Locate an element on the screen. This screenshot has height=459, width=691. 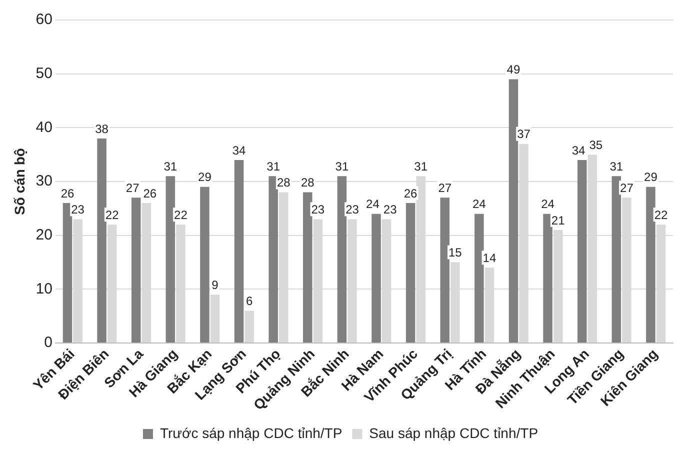
y-tick-label: 30 is located at coordinates (44, 181).